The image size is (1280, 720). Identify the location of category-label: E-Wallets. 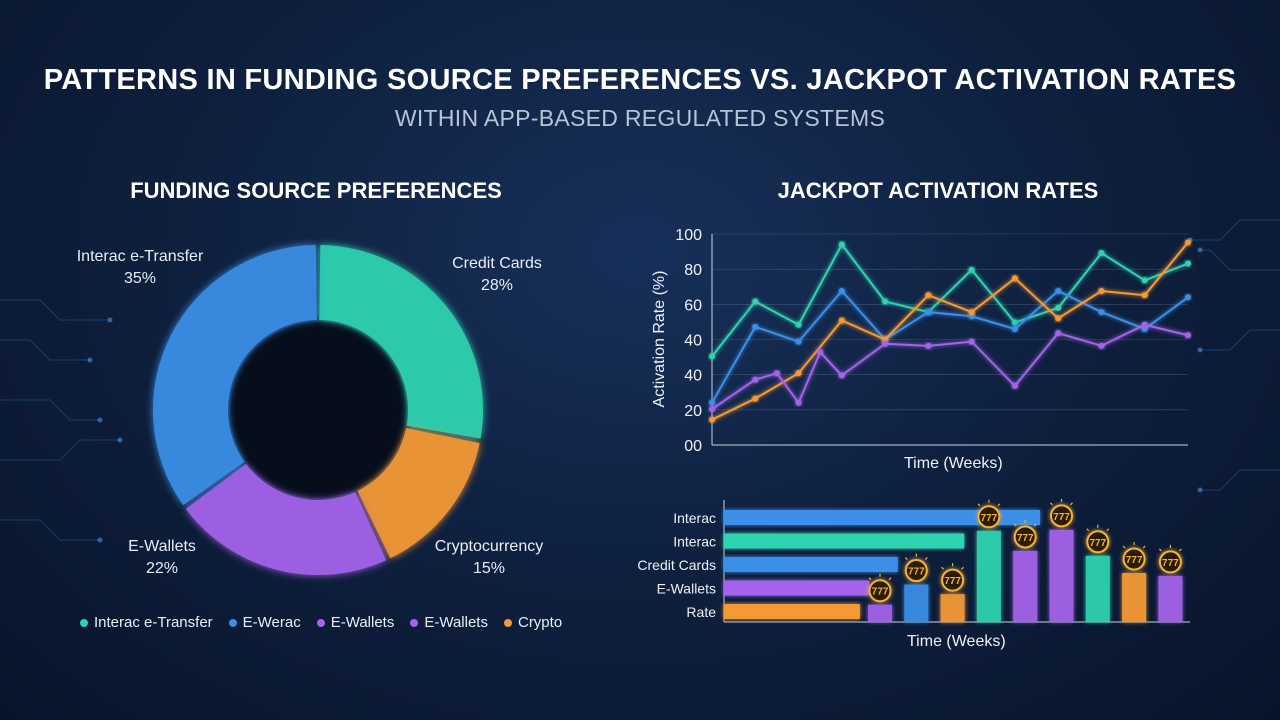
(686, 589).